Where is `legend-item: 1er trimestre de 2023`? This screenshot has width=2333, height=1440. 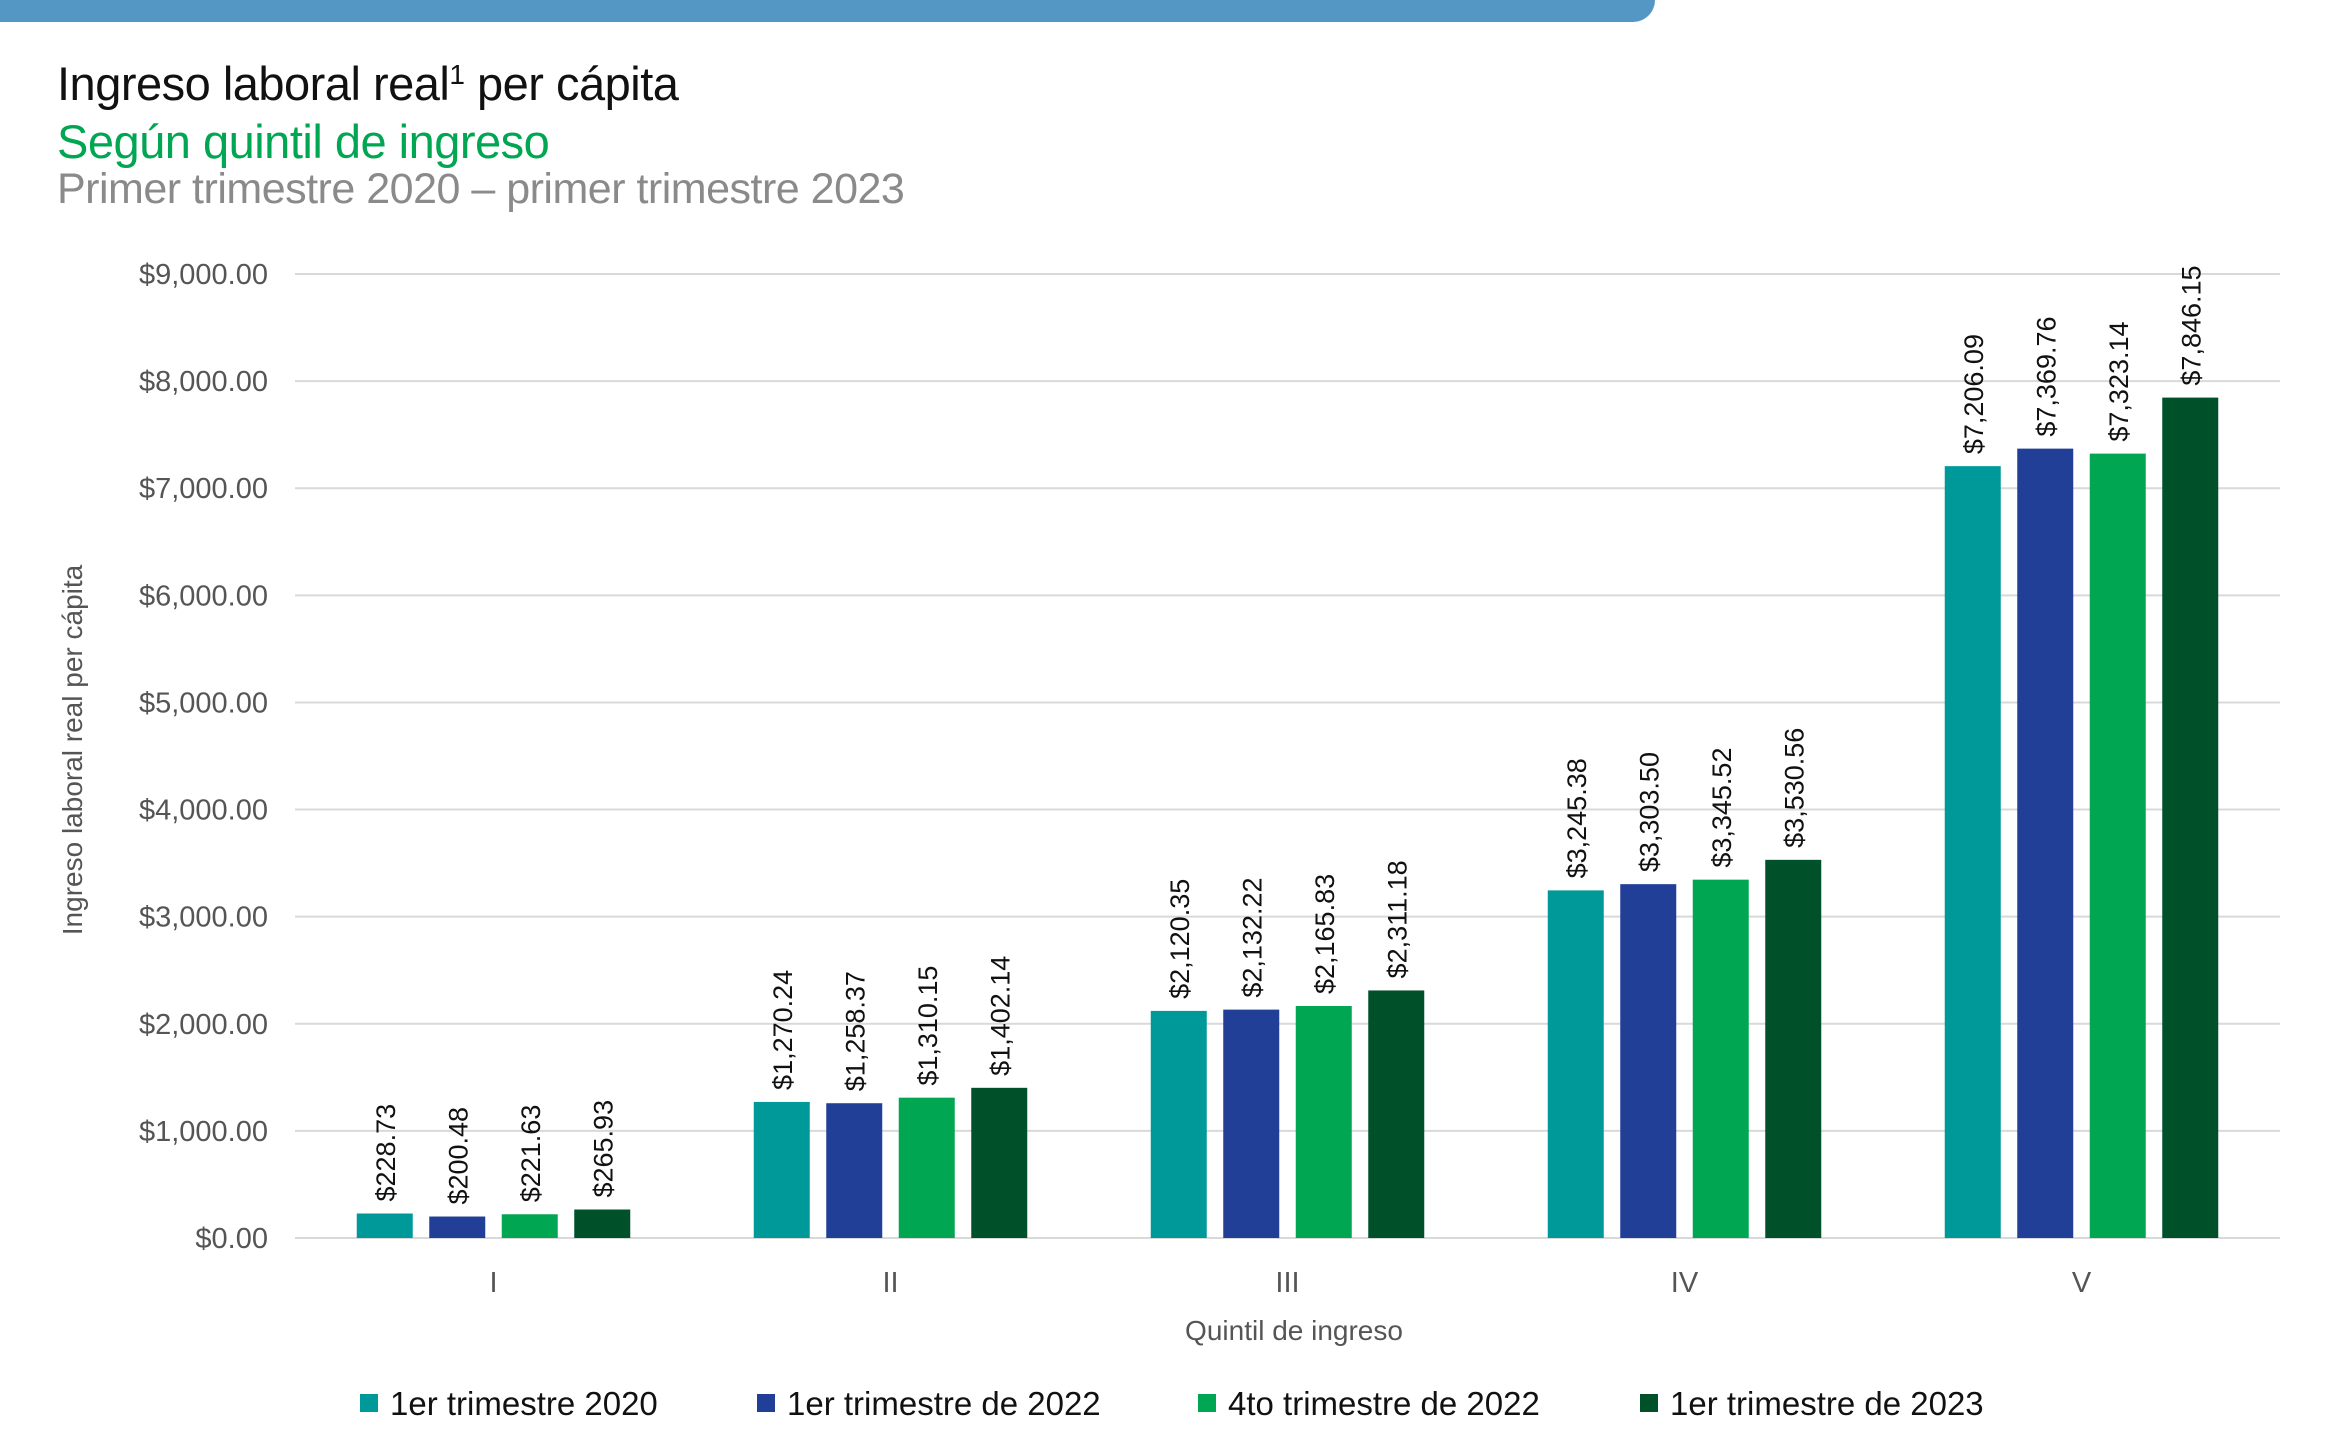
legend-item: 1er trimestre de 2023 is located at coordinates (1812, 1403).